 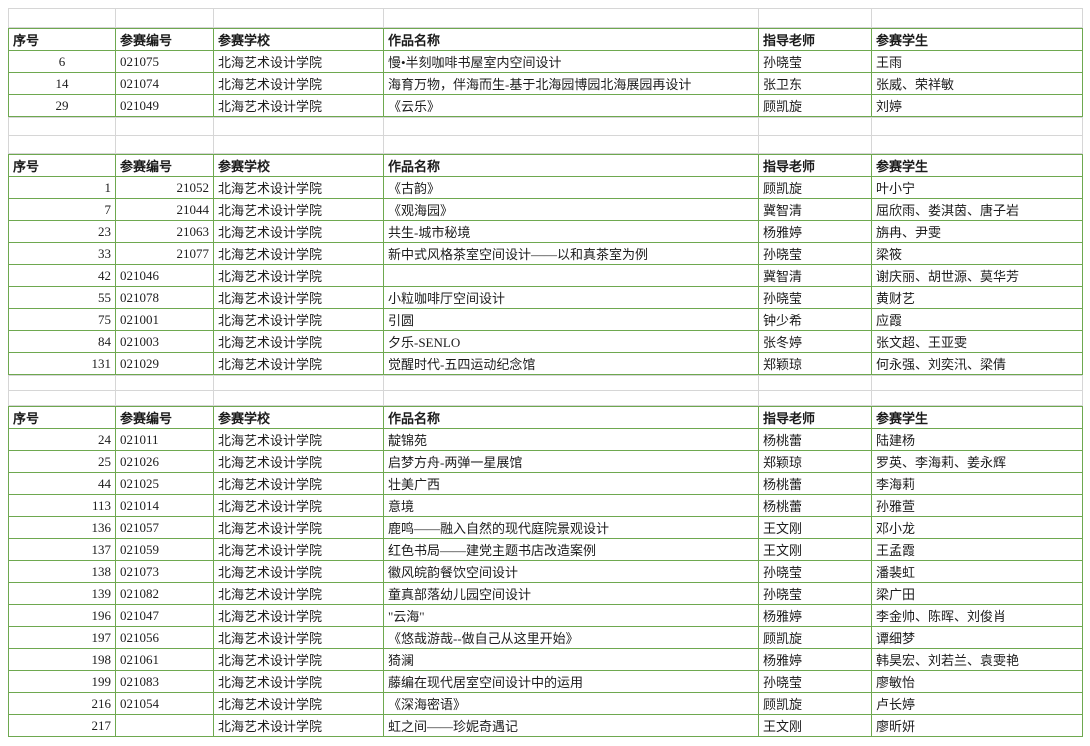 I want to click on cell-entry-code: 021061, so click(x=164, y=659).